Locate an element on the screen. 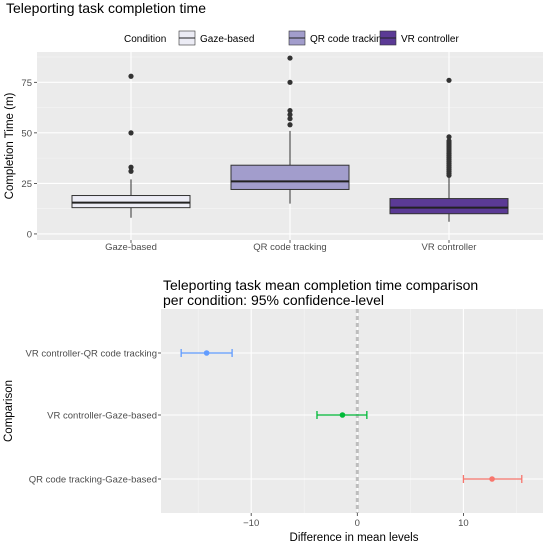  ci-vr-controller-gaze-based is located at coordinates (342, 415).